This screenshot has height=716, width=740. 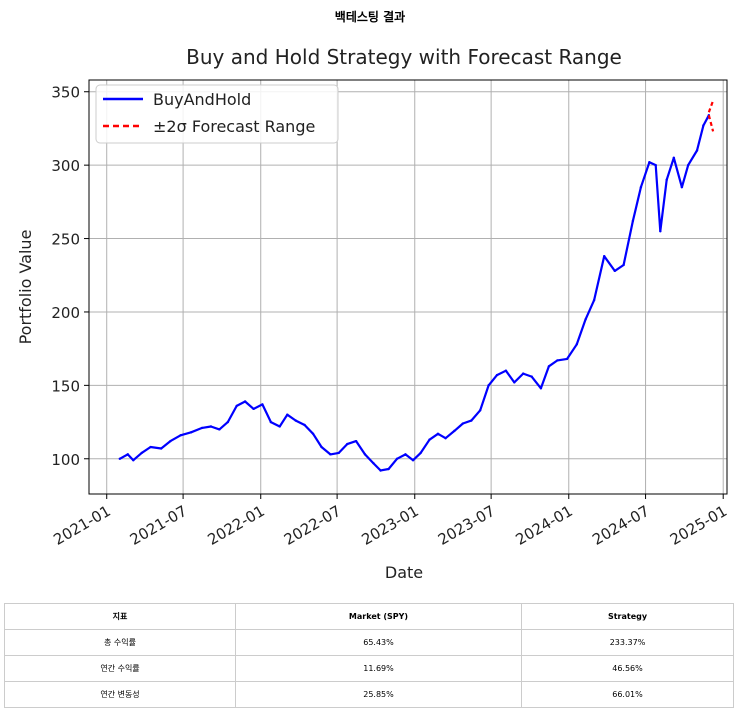 What do you see at coordinates (65, 166) in the screenshot?
I see `y-tick-label: 300` at bounding box center [65, 166].